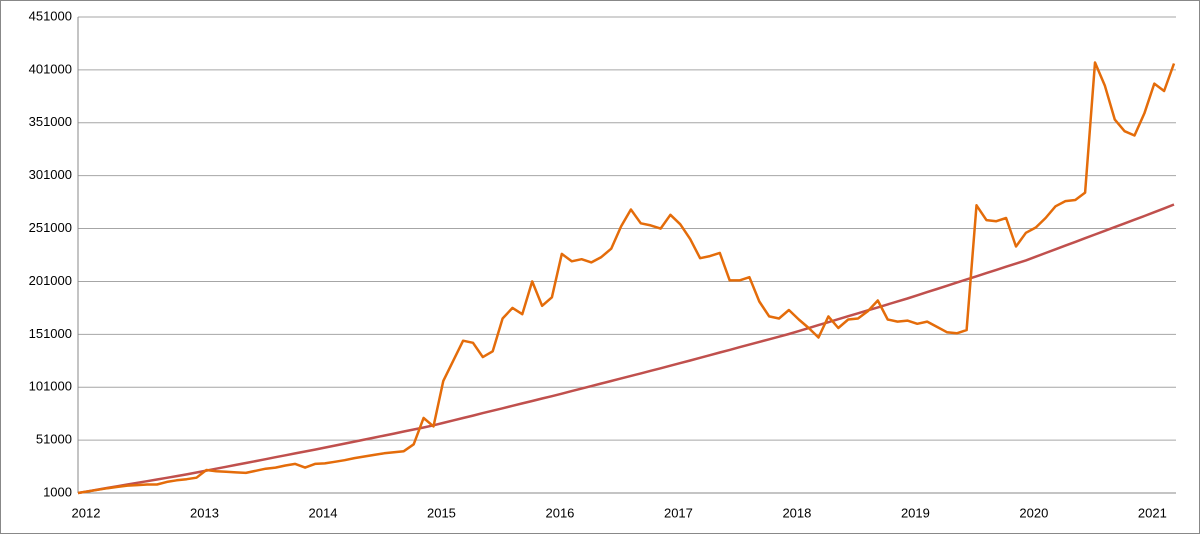 The image size is (1200, 534). What do you see at coordinates (1152, 512) in the screenshot?
I see `x-tick-label: 2021` at bounding box center [1152, 512].